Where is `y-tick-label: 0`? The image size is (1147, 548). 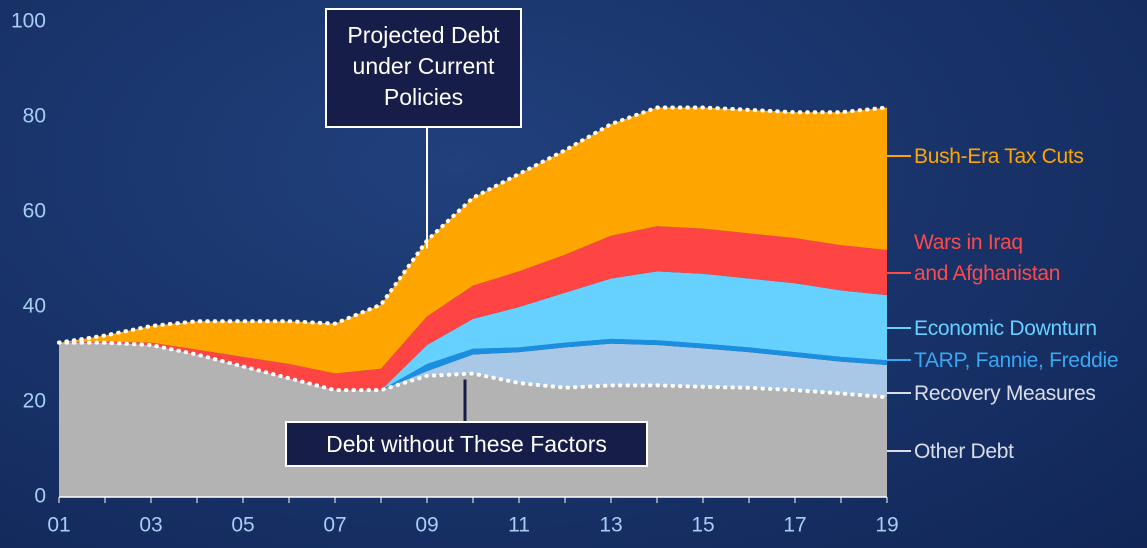
y-tick-label: 0 is located at coordinates (40, 496).